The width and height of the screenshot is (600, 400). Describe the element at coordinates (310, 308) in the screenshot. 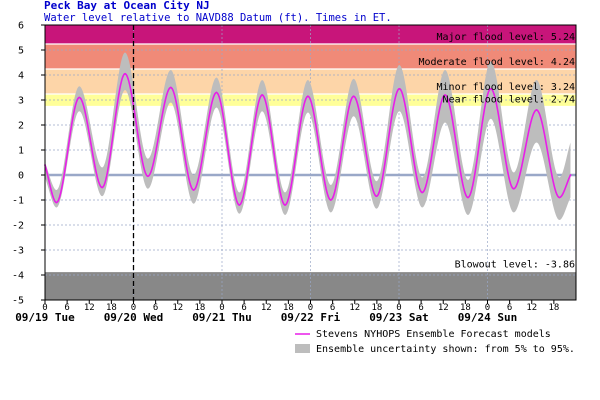

I see `x-hour-label-72: 0` at that location.